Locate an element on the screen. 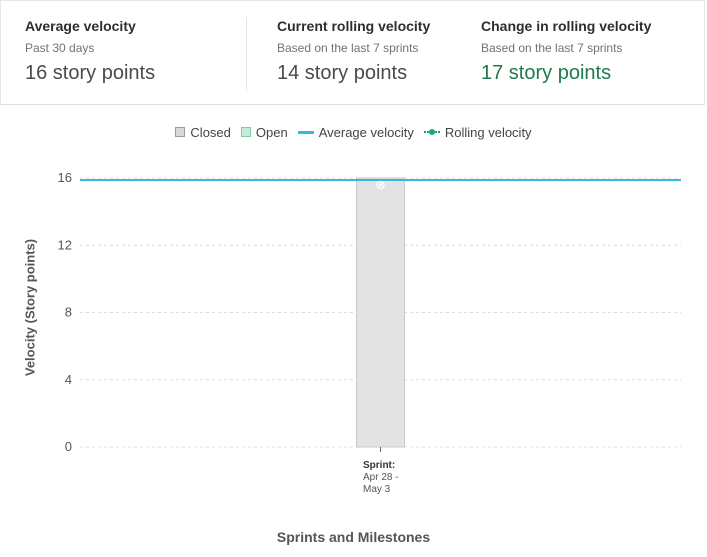 The width and height of the screenshot is (707, 557). category-date-end: May 3 is located at coordinates (377, 489).